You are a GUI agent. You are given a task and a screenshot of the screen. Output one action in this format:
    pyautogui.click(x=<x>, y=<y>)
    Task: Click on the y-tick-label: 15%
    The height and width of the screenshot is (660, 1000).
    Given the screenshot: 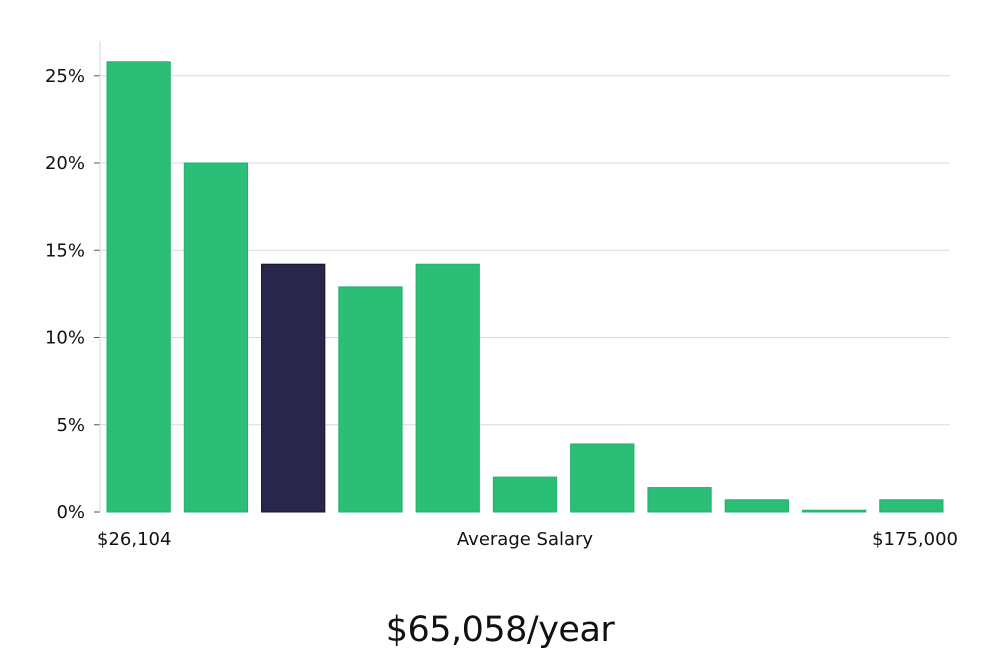 What is the action you would take?
    pyautogui.click(x=65, y=250)
    